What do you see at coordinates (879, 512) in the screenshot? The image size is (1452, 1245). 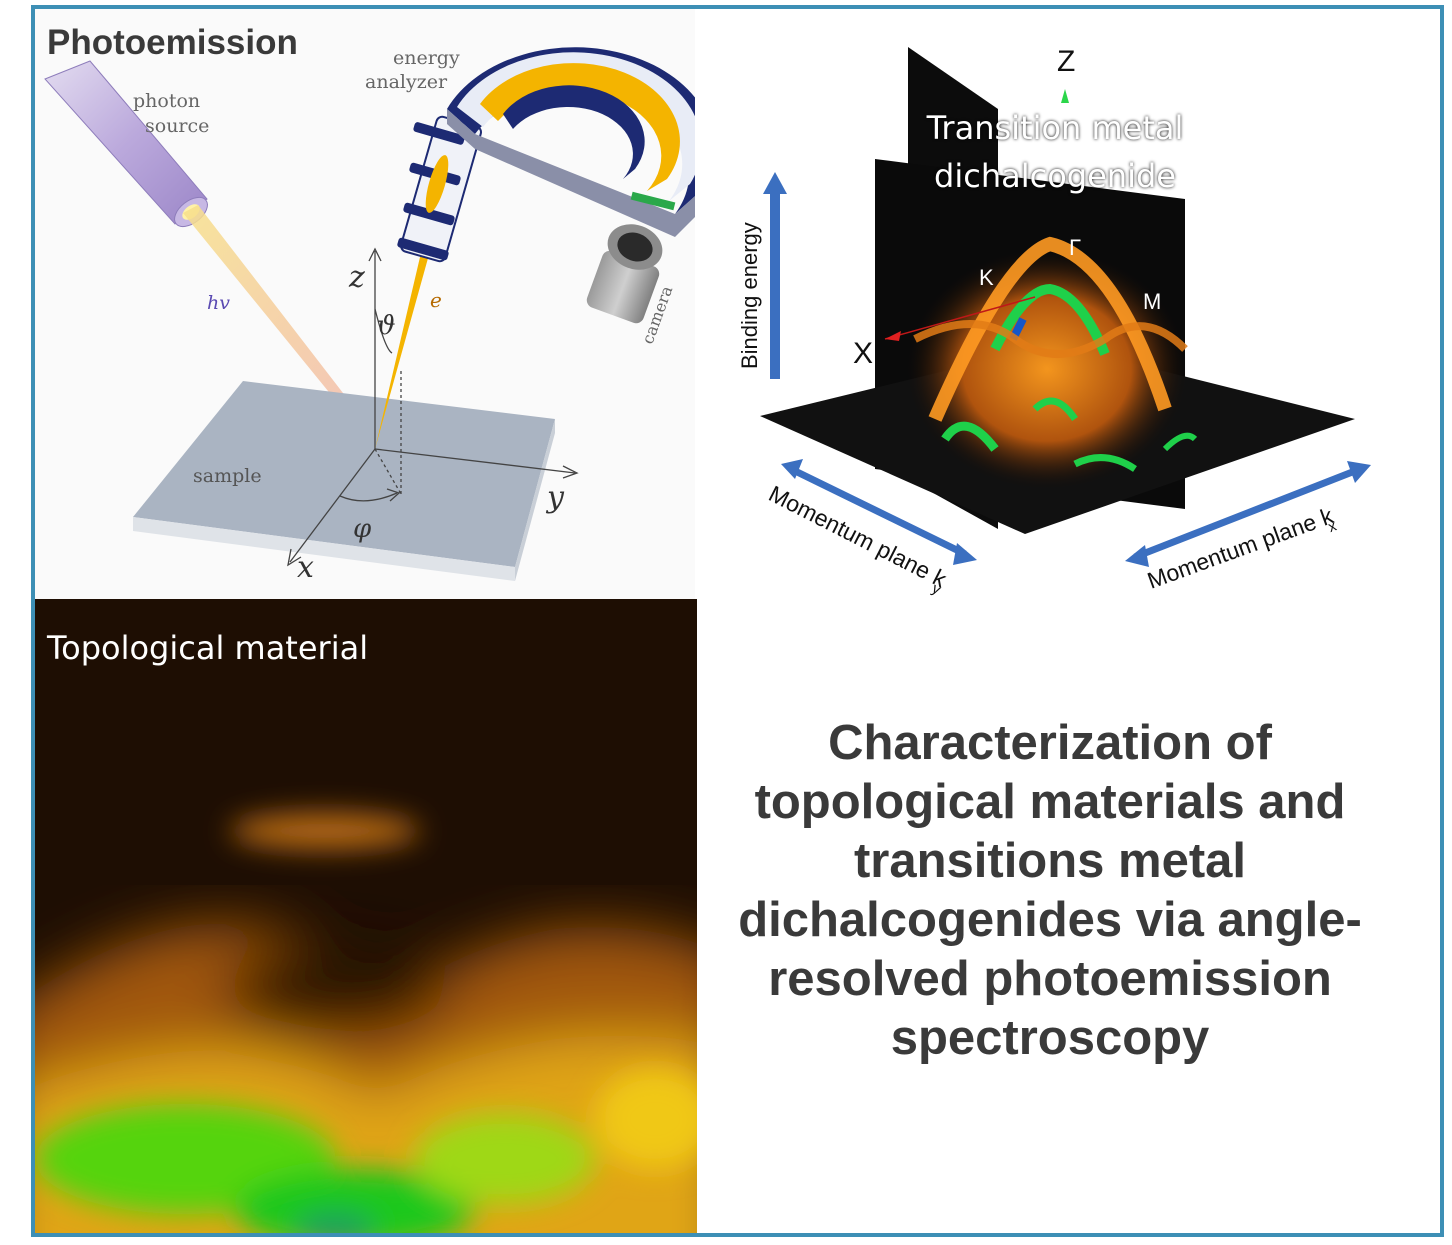 I see `momentum-ky-arrow` at bounding box center [879, 512].